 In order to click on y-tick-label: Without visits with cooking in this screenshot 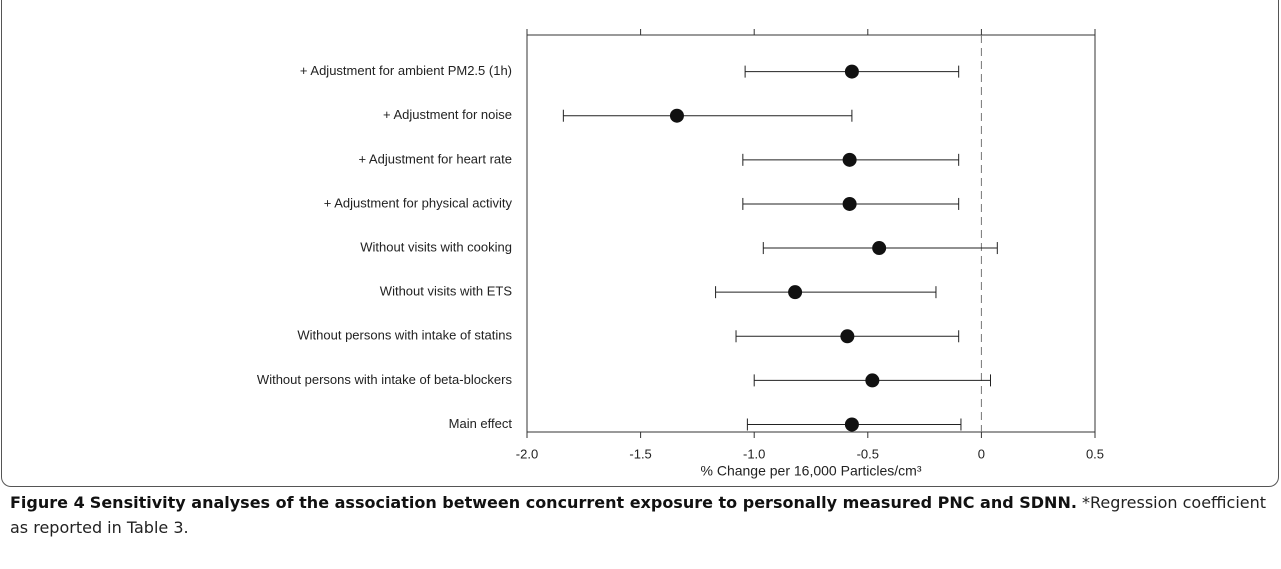, I will do `click(436, 246)`.